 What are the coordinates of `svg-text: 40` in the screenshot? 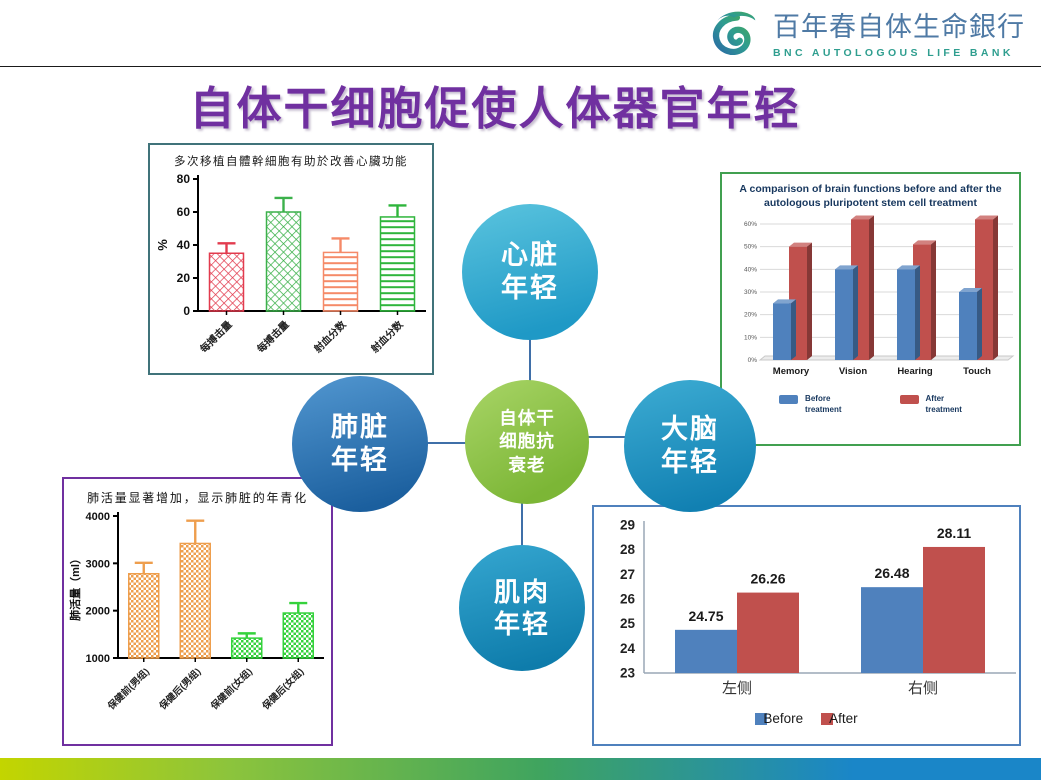 It's located at (184, 245).